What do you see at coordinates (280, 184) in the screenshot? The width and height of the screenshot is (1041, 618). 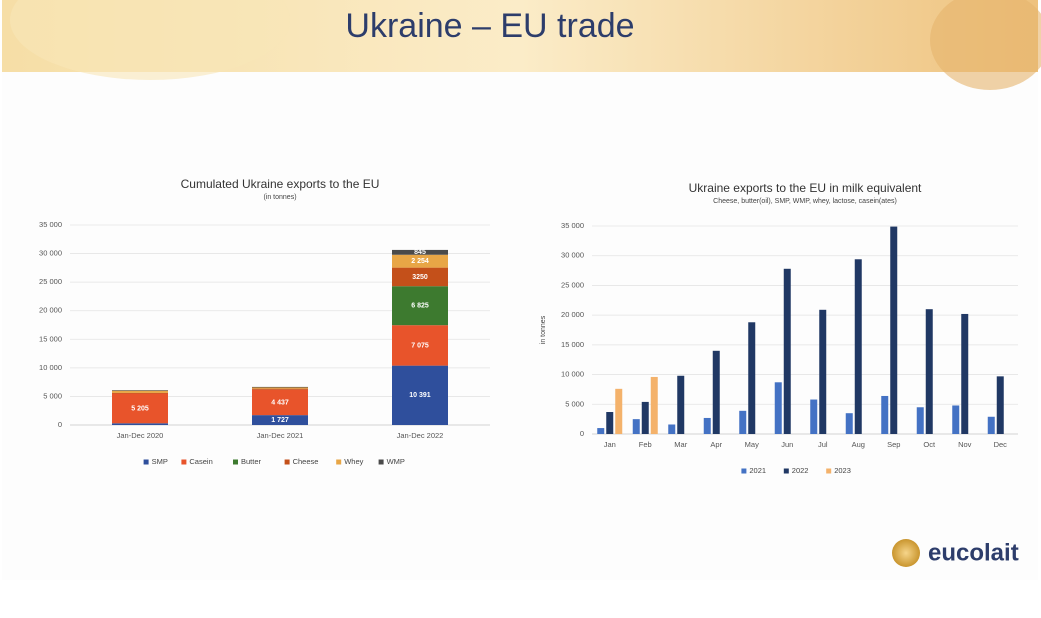 I see `chart-title: Cumulated Ukraine exports to the EU` at bounding box center [280, 184].